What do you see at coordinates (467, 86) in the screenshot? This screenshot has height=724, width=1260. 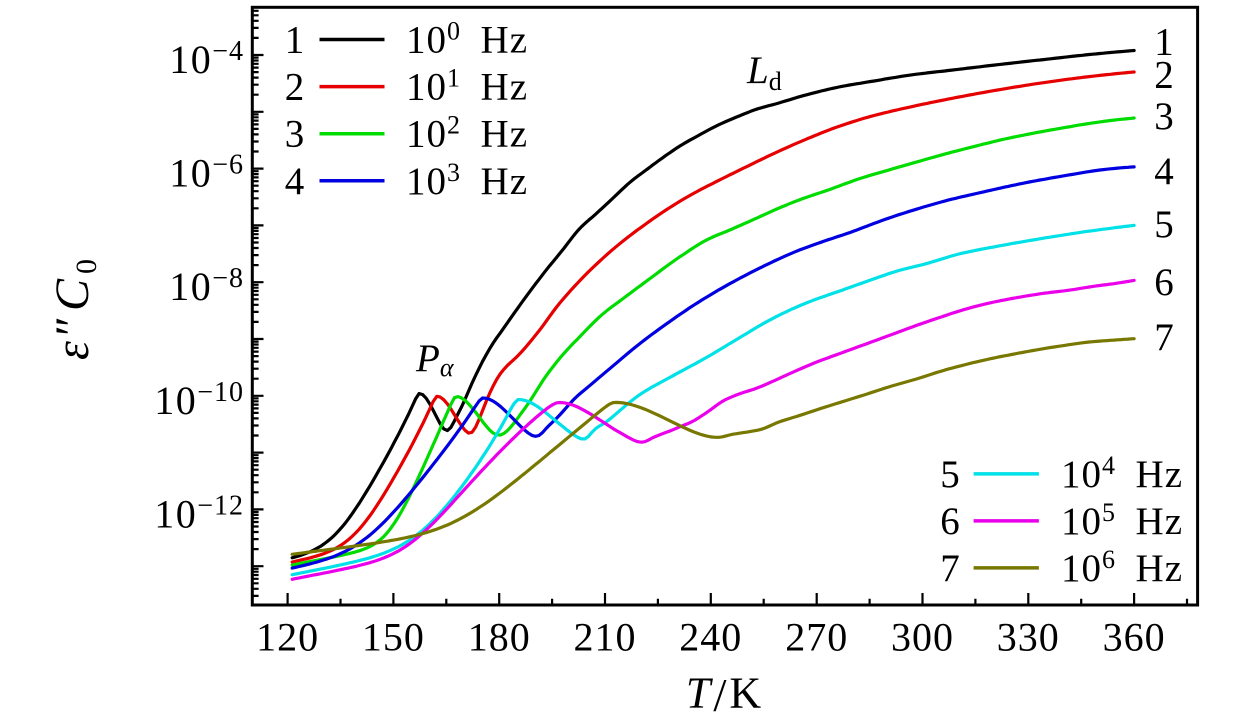 I see `svg-text: 101 Hz` at bounding box center [467, 86].